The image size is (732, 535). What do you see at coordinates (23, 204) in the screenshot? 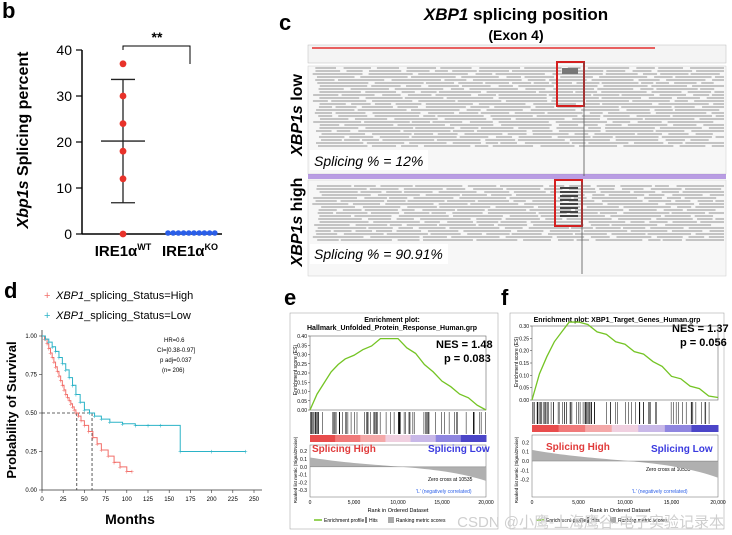
I see `b-y-label-gene: Xbp1s` at bounding box center [23, 204].